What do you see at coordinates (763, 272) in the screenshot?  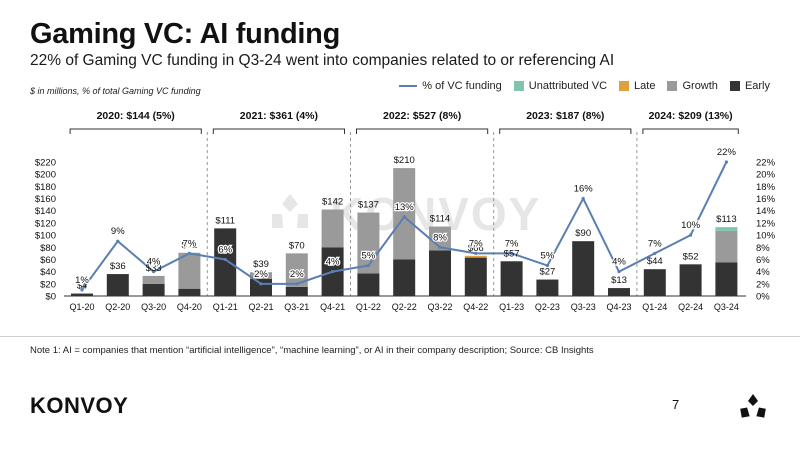 I see `y2-tick-label: 4%` at bounding box center [763, 272].